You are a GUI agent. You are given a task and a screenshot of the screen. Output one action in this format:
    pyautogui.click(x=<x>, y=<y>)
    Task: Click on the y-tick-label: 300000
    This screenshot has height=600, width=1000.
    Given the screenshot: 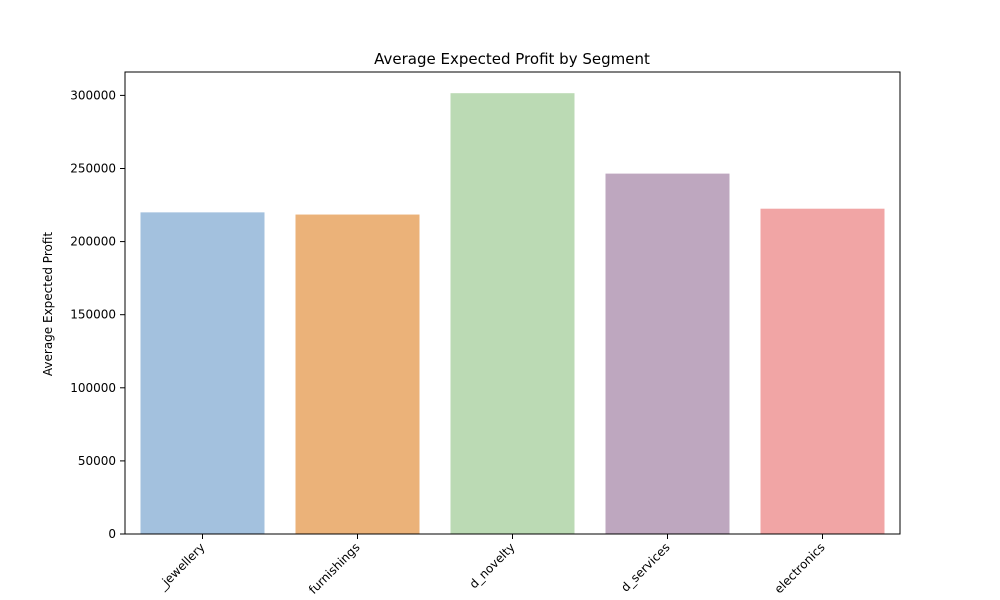 What is the action you would take?
    pyautogui.click(x=93, y=95)
    